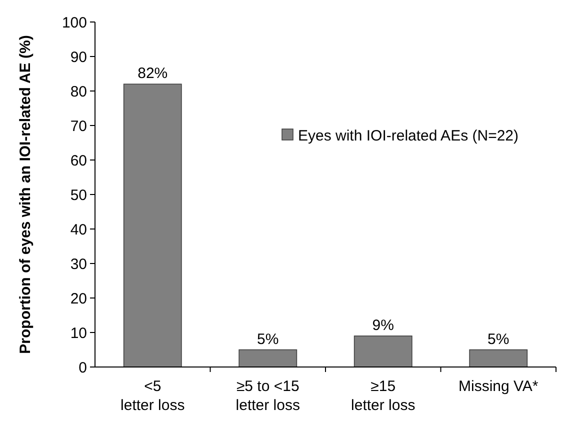 Image resolution: width=568 pixels, height=448 pixels. I want to click on data-label: 9%, so click(383, 325).